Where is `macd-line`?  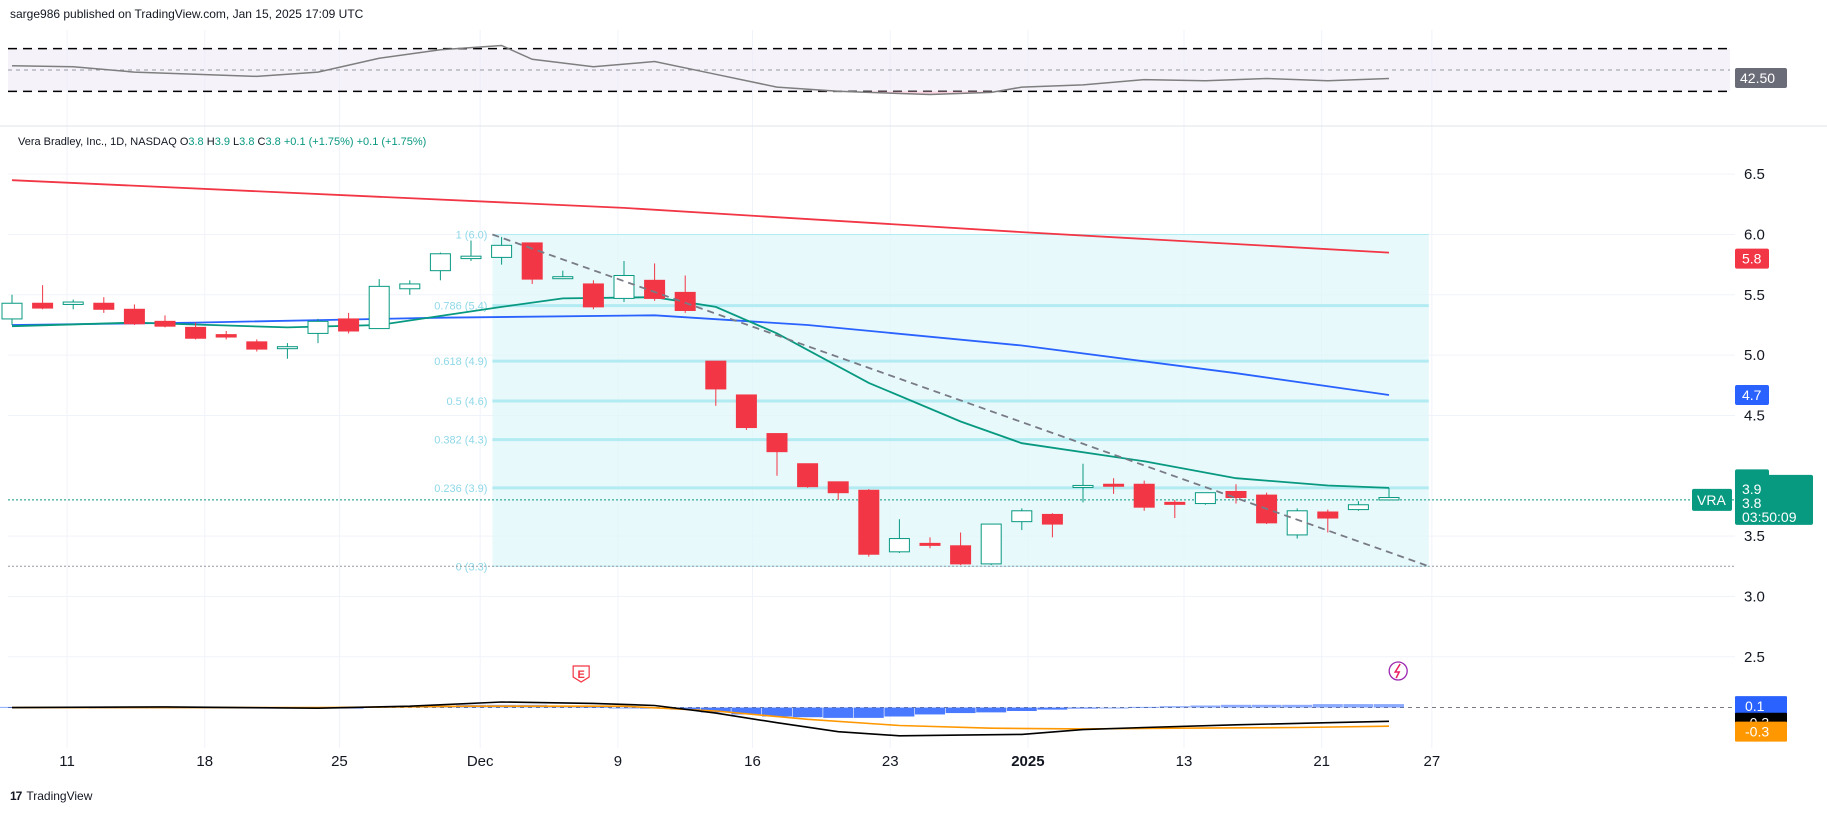 macd-line is located at coordinates (700, 719).